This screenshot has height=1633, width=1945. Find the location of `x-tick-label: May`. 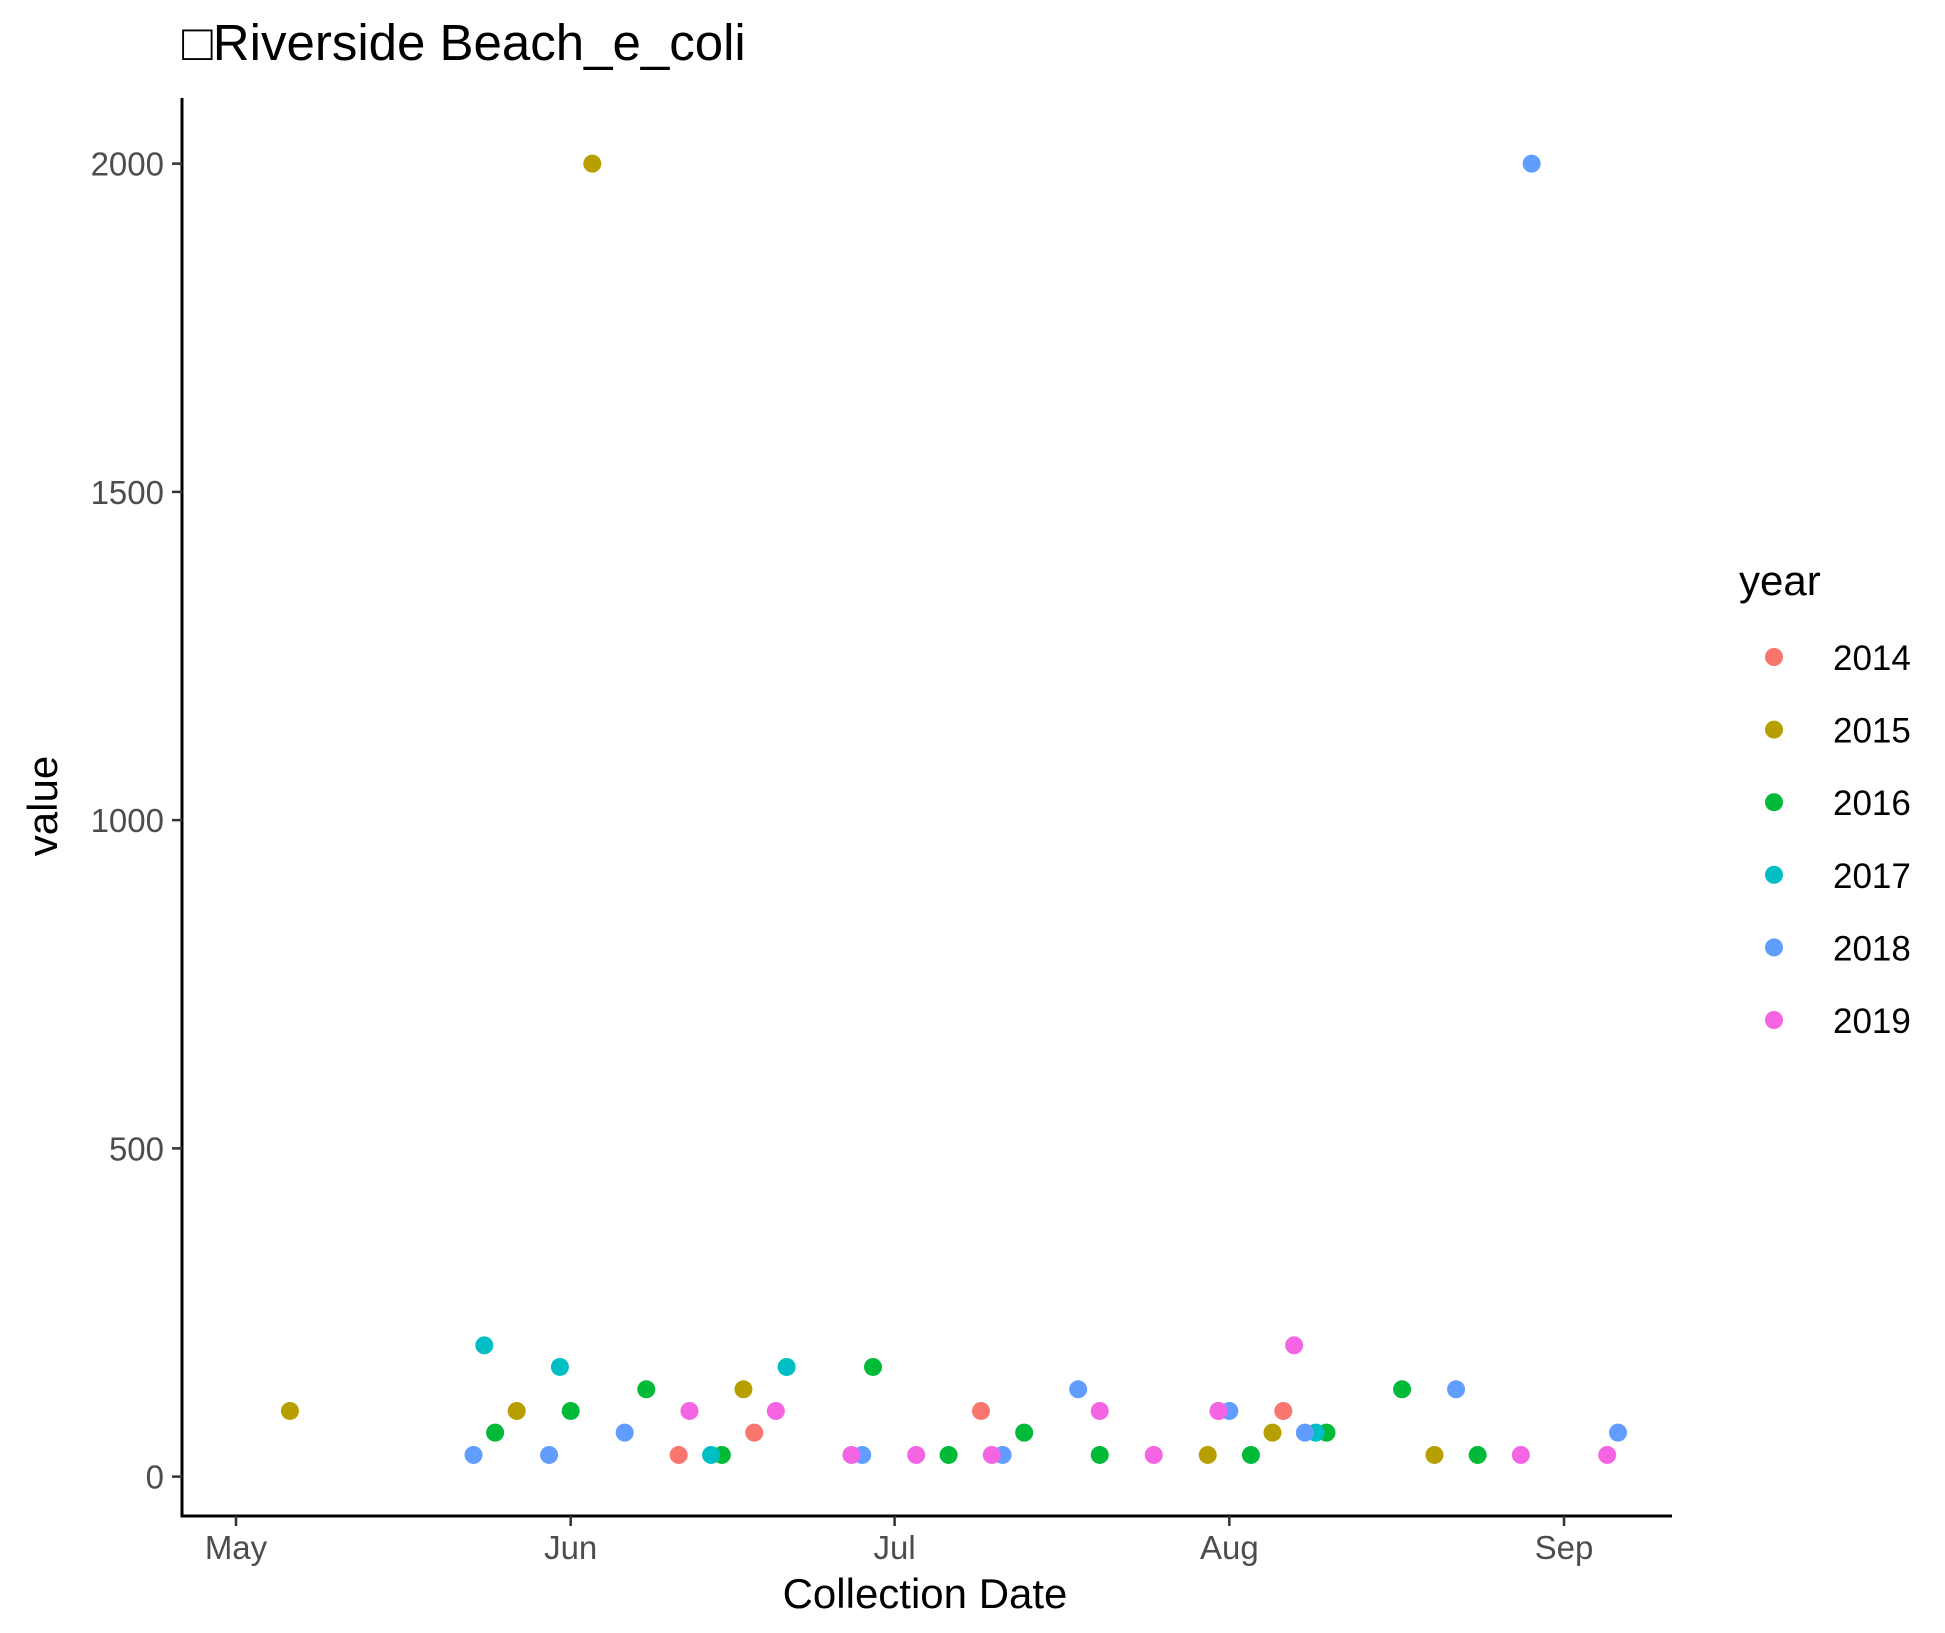

x-tick-label: May is located at coordinates (236, 1547).